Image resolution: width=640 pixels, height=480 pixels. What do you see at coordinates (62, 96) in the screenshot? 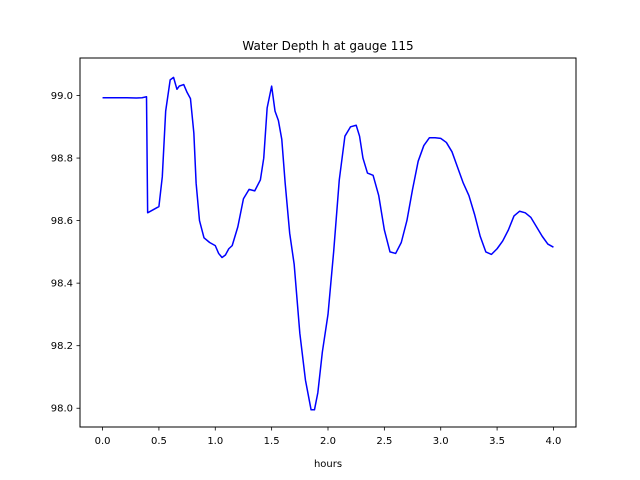
I see `y-tick-label: 99.0` at bounding box center [62, 96].